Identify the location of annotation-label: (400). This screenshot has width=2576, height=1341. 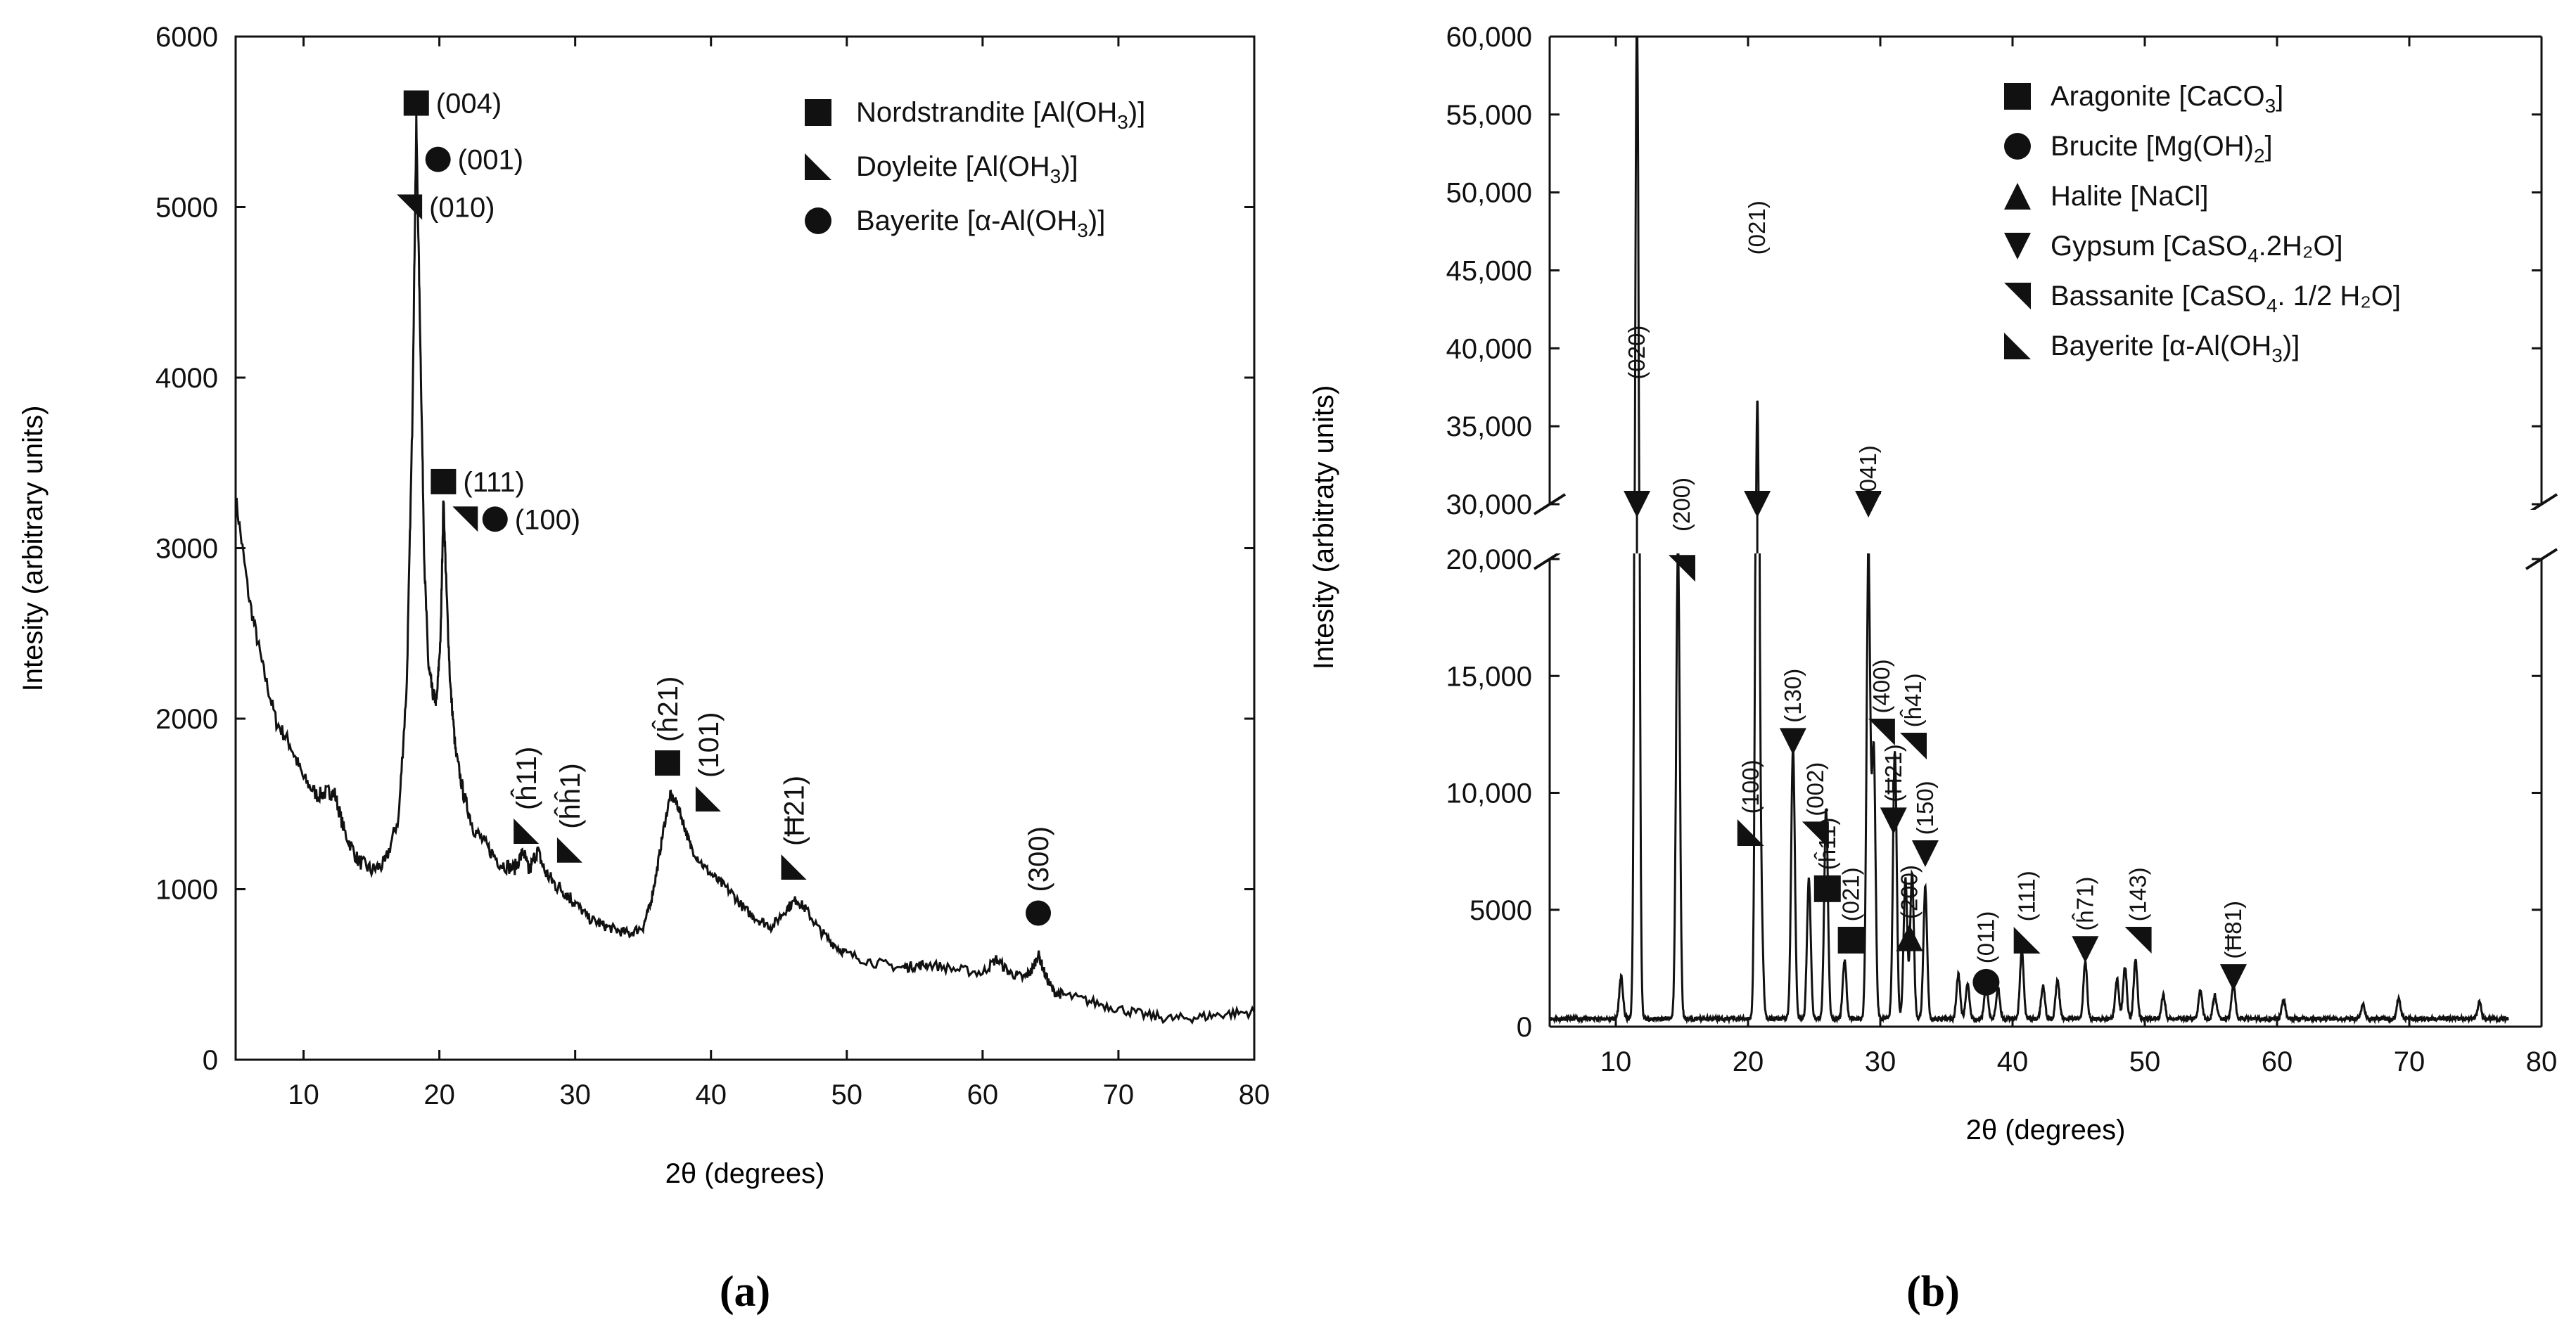
(1881, 686).